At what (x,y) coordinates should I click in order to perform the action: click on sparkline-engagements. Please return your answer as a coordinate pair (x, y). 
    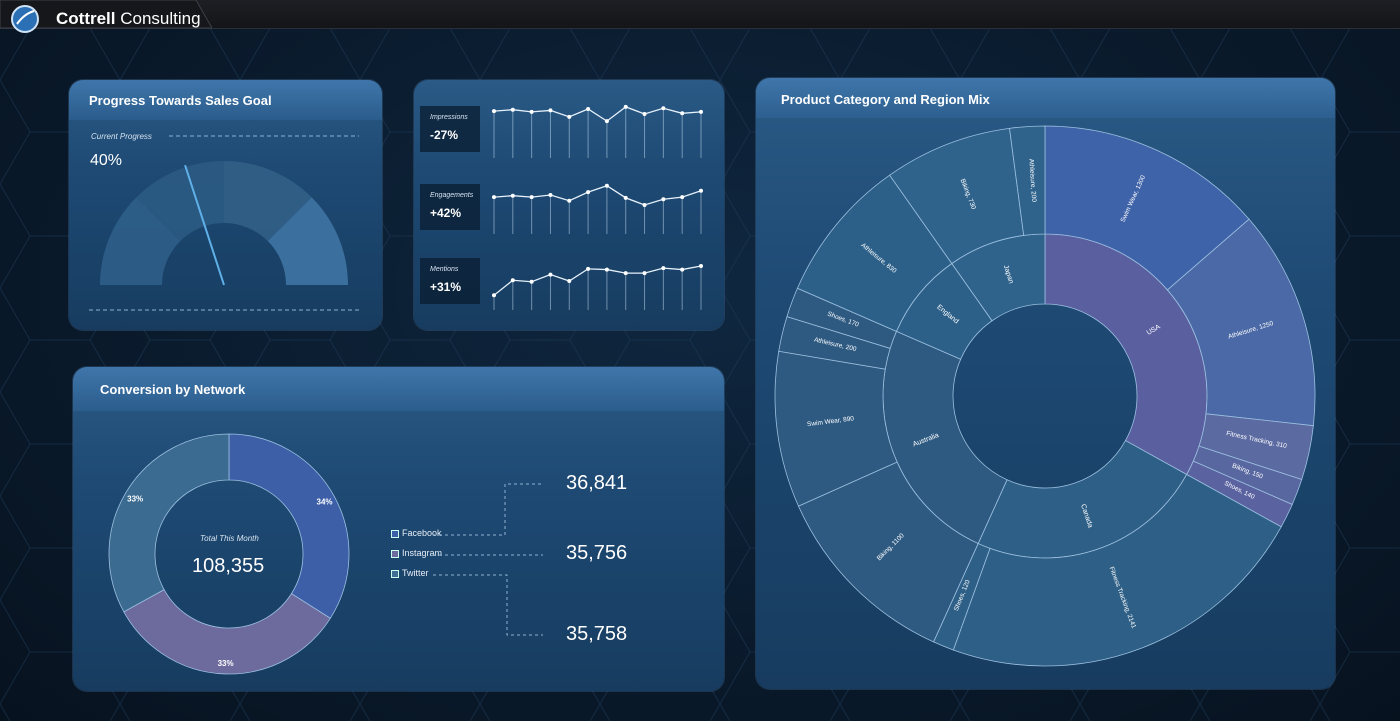
    Looking at the image, I should click on (597, 208).